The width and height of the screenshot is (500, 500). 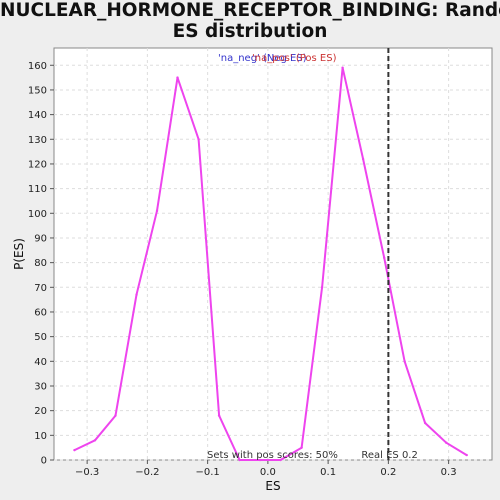 I want to click on x-tick-label: 0.0, so click(x=268, y=472).